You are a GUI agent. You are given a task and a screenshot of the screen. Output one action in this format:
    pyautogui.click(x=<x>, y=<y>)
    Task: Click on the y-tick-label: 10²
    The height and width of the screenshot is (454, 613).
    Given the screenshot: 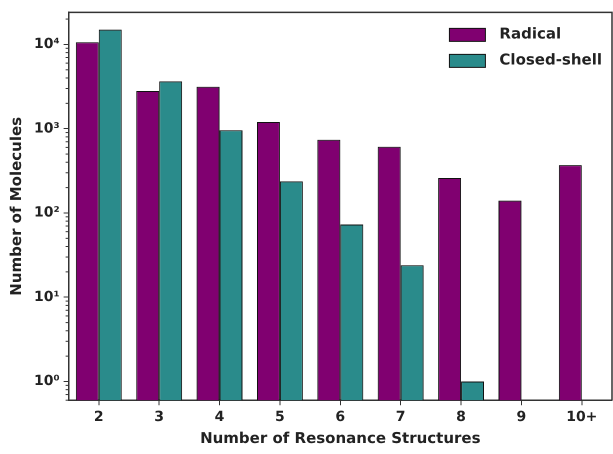 What is the action you would take?
    pyautogui.click(x=47, y=212)
    